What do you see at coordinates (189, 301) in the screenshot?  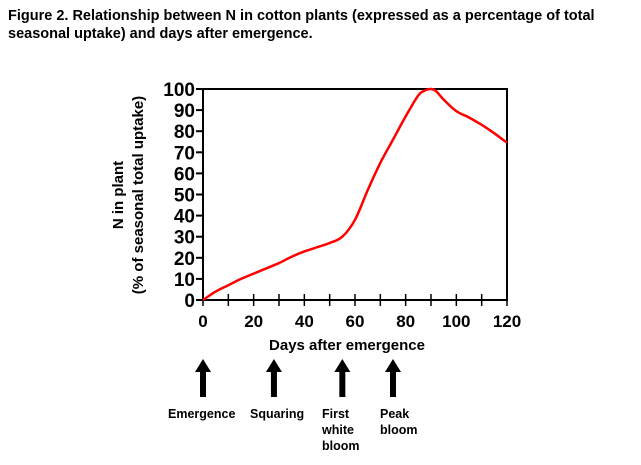 I see `y-tick-label: 0` at bounding box center [189, 301].